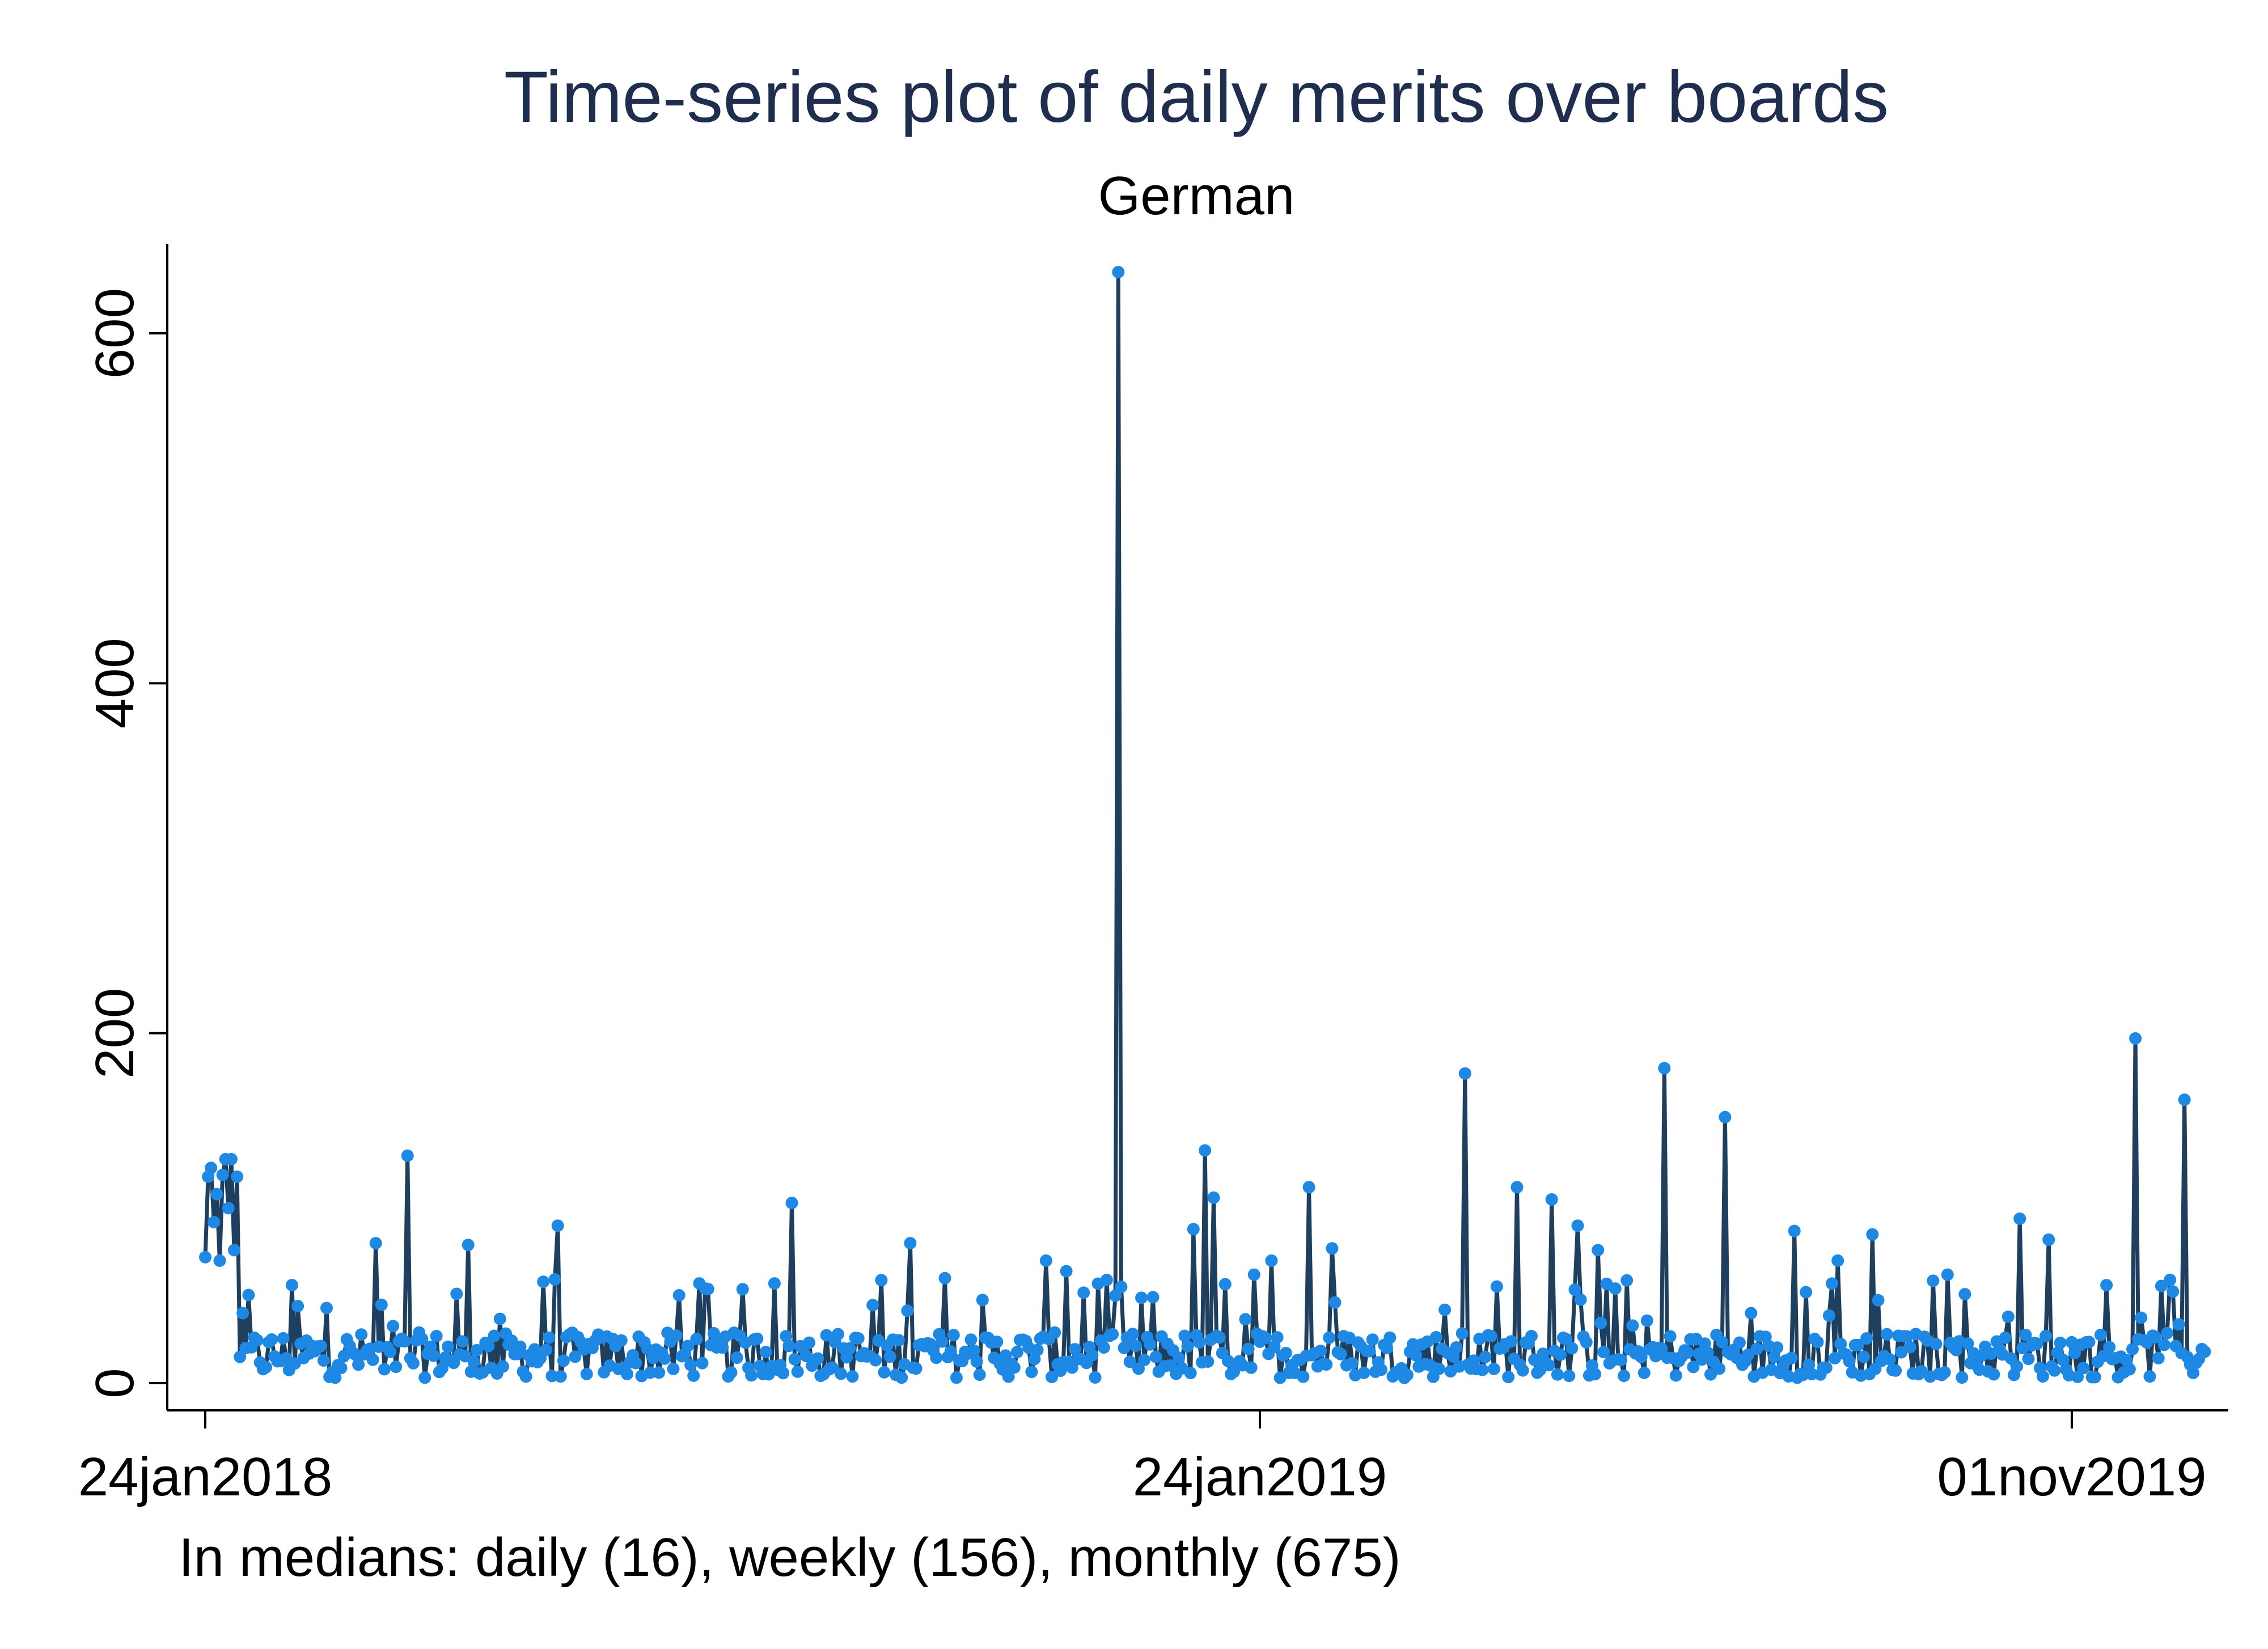  I want to click on y-tick-label: 0, so click(114, 1383).